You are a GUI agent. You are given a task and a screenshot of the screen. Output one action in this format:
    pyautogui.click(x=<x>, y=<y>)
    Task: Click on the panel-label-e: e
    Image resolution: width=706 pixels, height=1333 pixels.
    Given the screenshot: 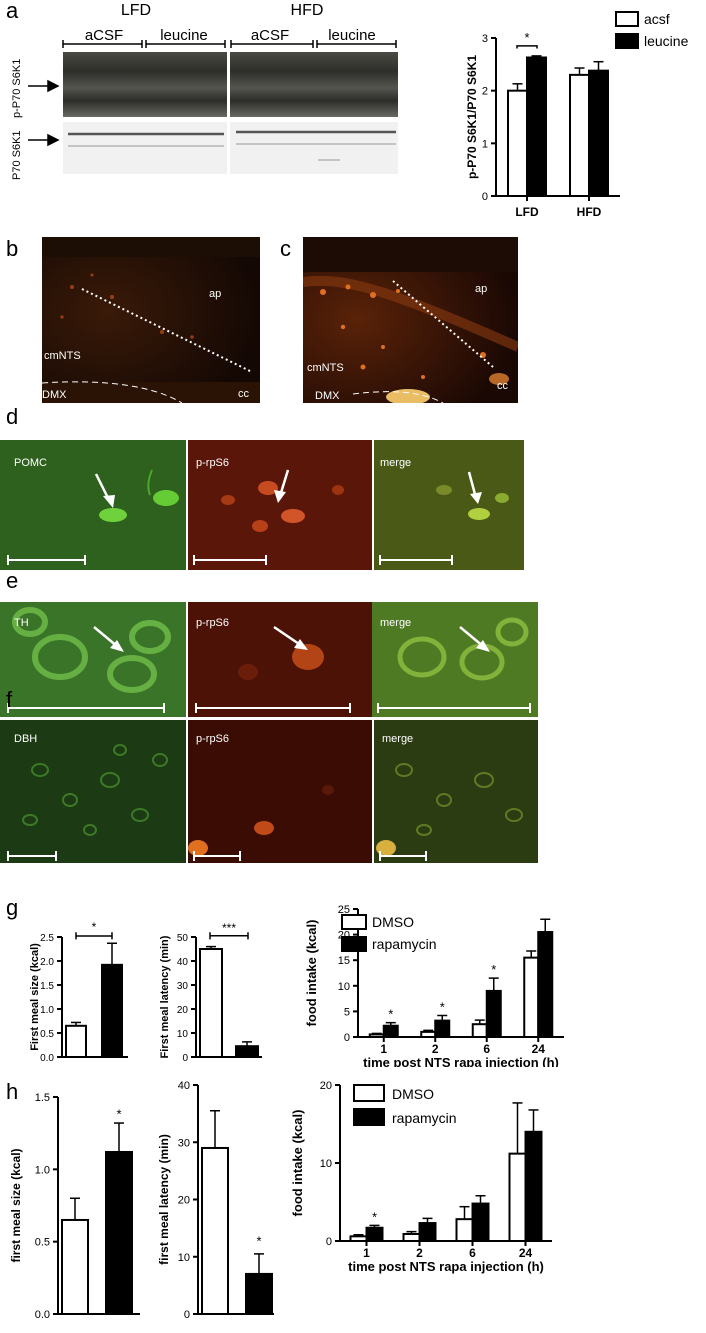 What is the action you would take?
    pyautogui.click(x=12, y=580)
    